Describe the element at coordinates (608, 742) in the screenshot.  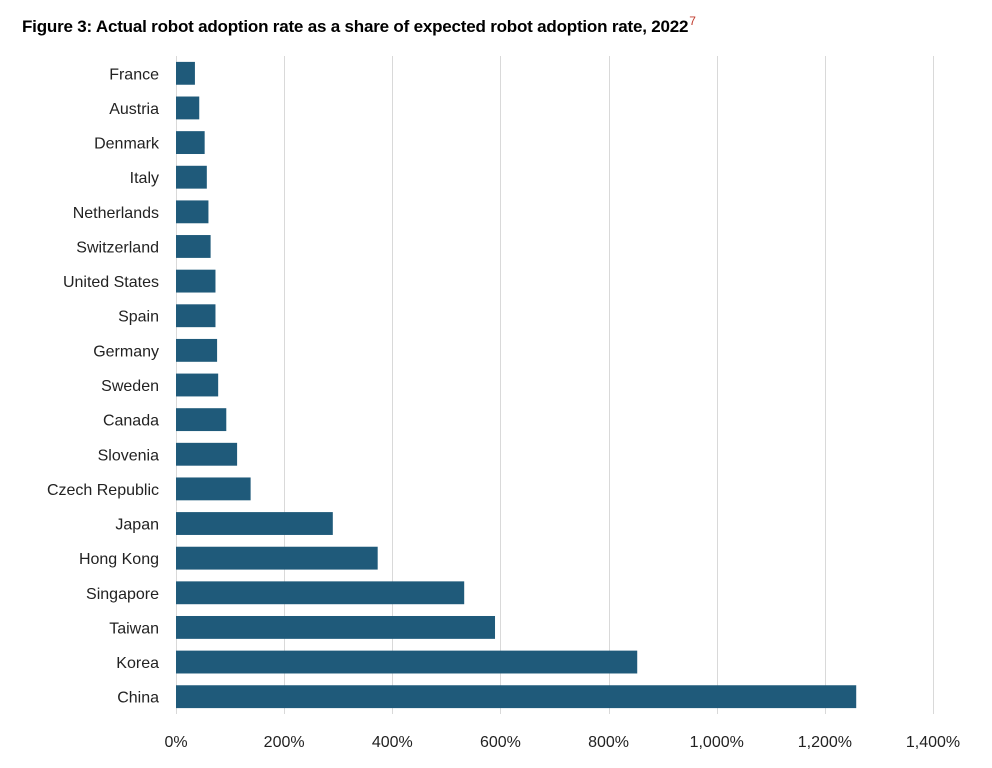
I see `x-tick-label: 800%` at that location.